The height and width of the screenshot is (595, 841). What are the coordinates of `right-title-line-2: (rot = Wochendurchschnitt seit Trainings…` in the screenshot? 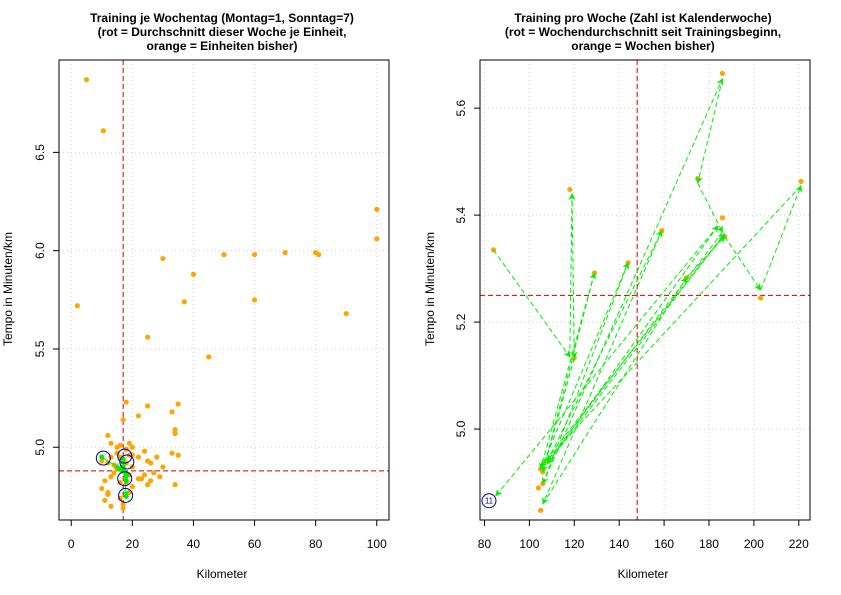 It's located at (643, 32).